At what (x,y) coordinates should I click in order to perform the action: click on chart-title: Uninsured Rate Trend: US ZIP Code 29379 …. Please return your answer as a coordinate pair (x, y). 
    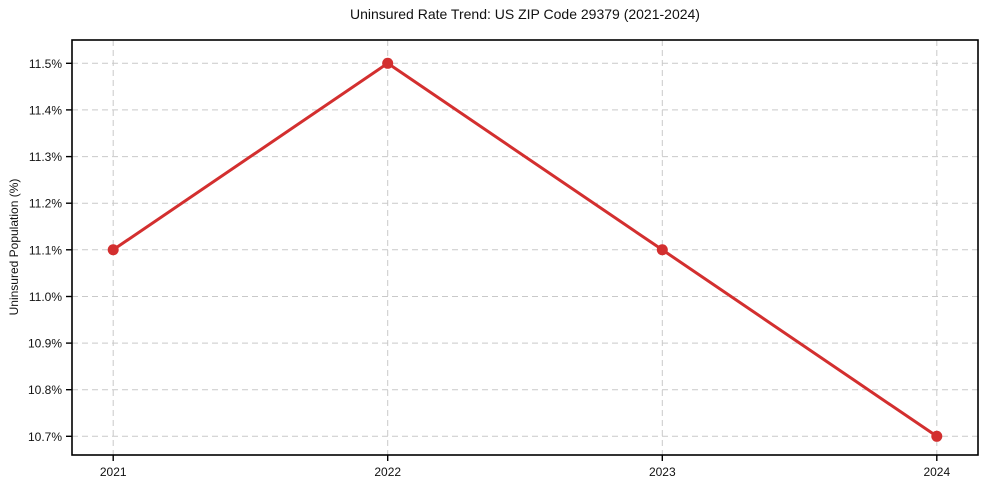
    Looking at the image, I should click on (525, 14).